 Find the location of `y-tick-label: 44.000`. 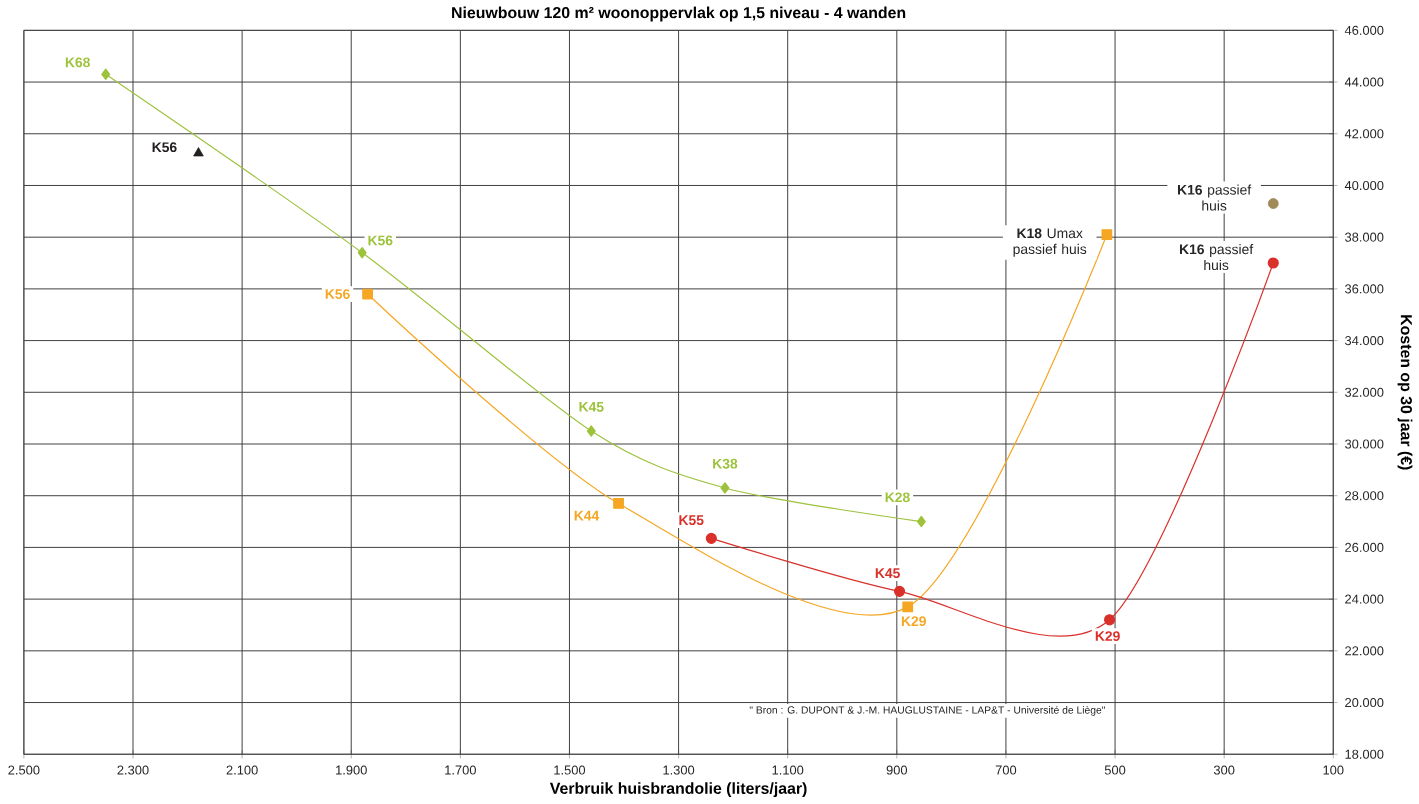

y-tick-label: 44.000 is located at coordinates (1364, 82).